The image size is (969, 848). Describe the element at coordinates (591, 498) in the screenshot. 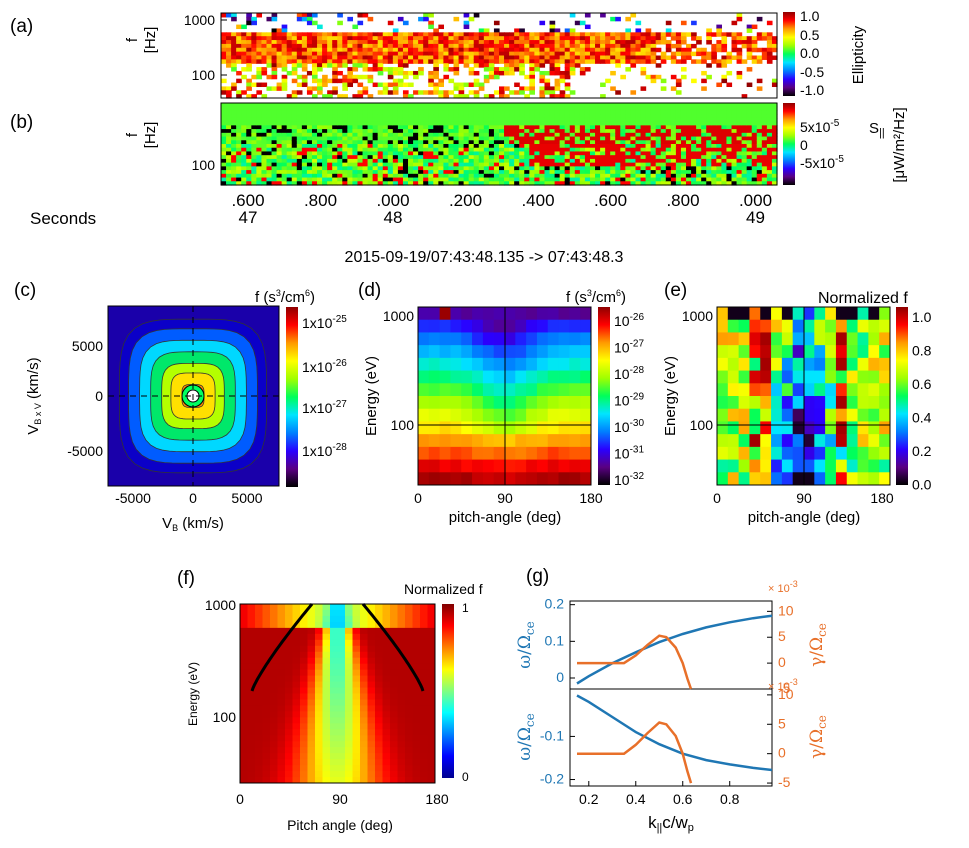

I see `d-xtick-2: 180` at that location.